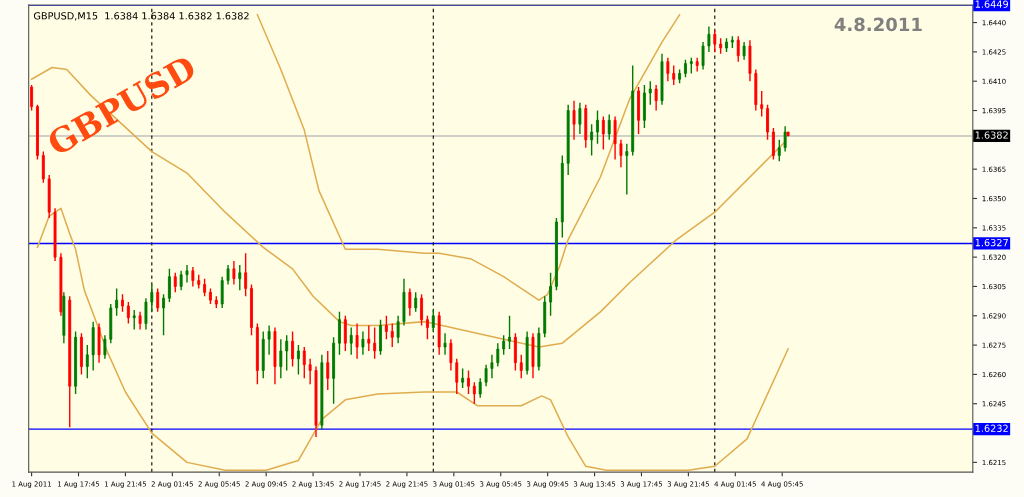 The image size is (1024, 497). I want to click on ref-line-label: 1.6449, so click(992, 4).